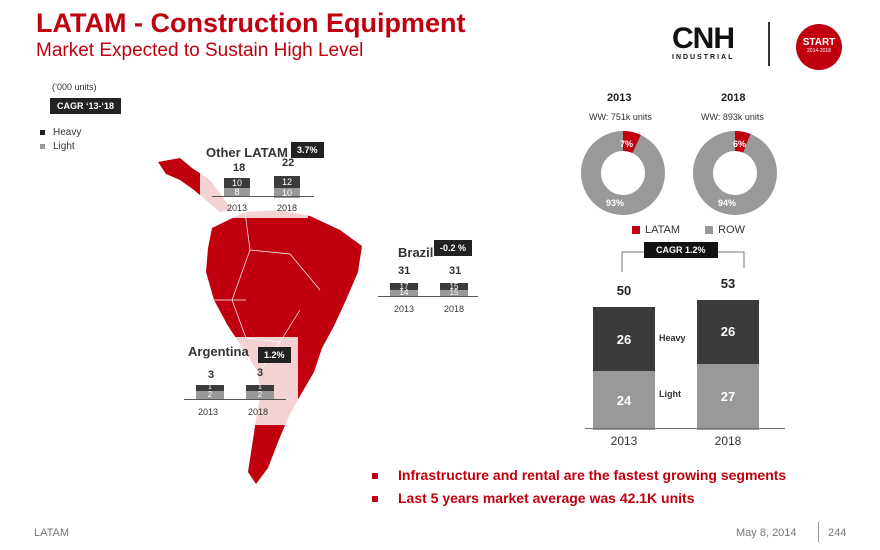 This screenshot has height=550, width=880. I want to click on other-latam-total-2018: 22, so click(288, 163).